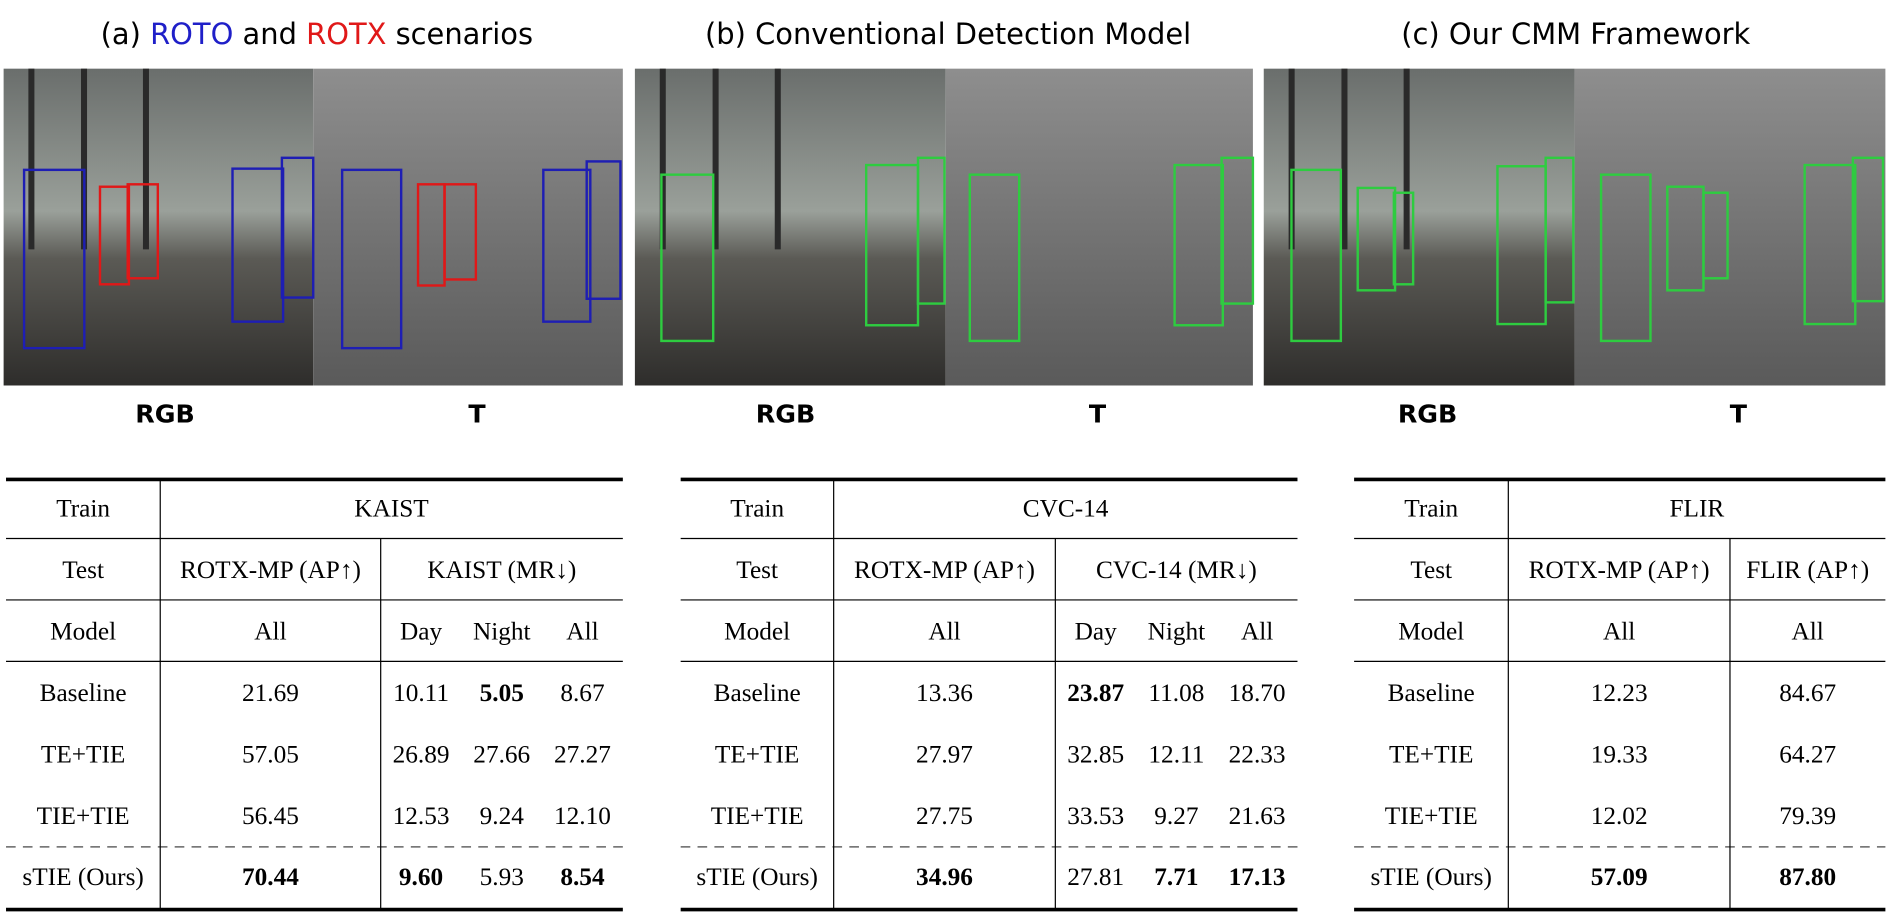  Describe the element at coordinates (270, 754) in the screenshot. I see `table-cell: 57.05` at that location.